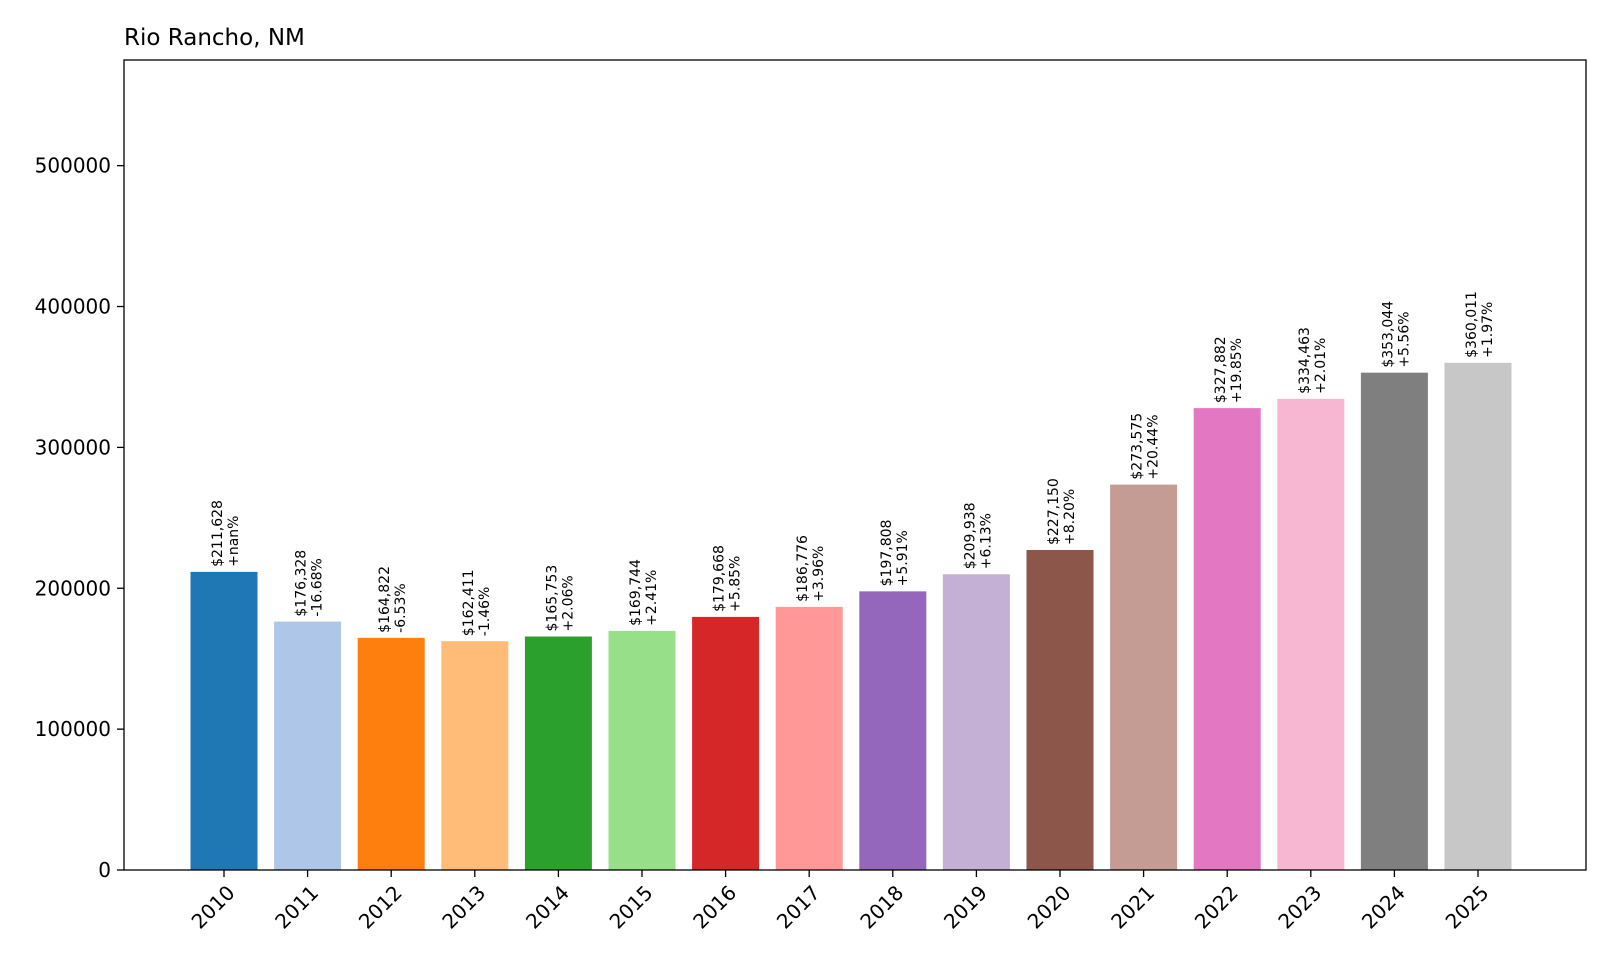  What do you see at coordinates (1404, 339) in the screenshot?
I see `bar-change-label: +5.56%` at bounding box center [1404, 339].